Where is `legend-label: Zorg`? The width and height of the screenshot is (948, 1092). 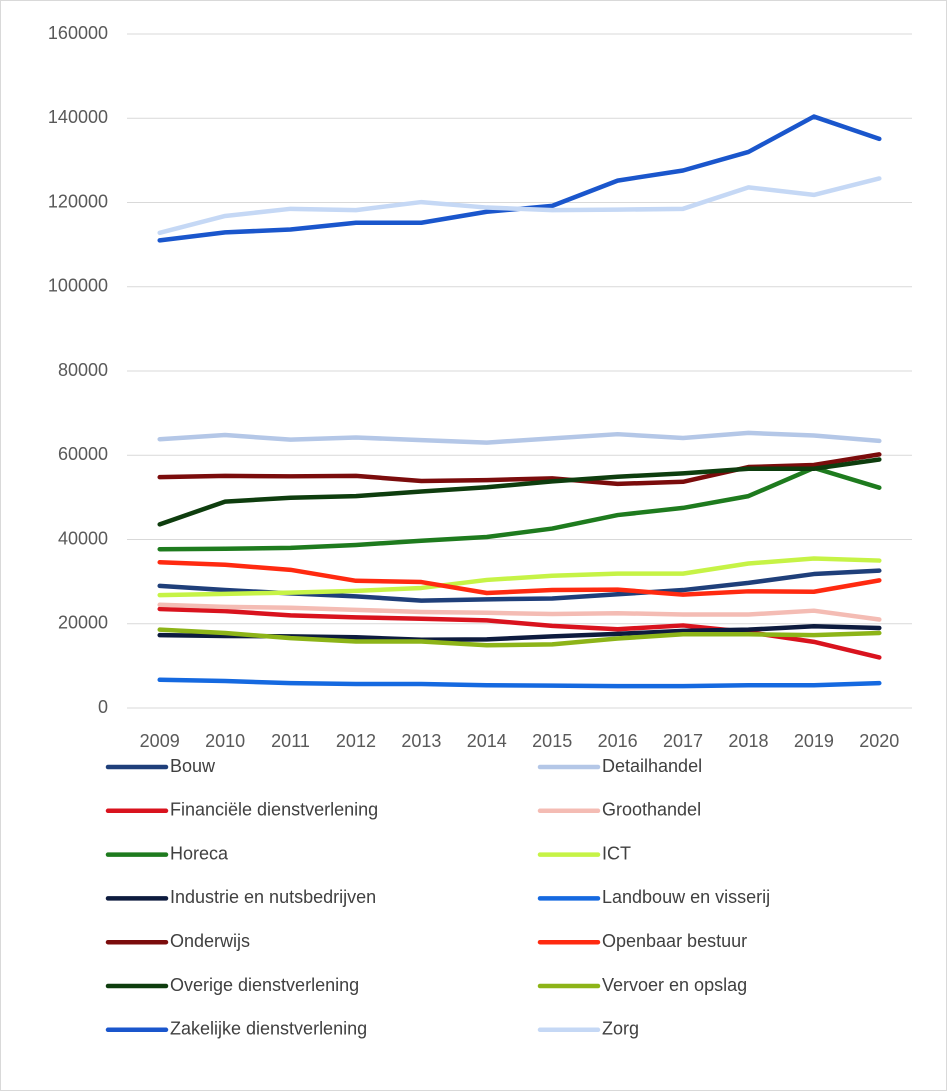 legend-label: Zorg is located at coordinates (620, 1029).